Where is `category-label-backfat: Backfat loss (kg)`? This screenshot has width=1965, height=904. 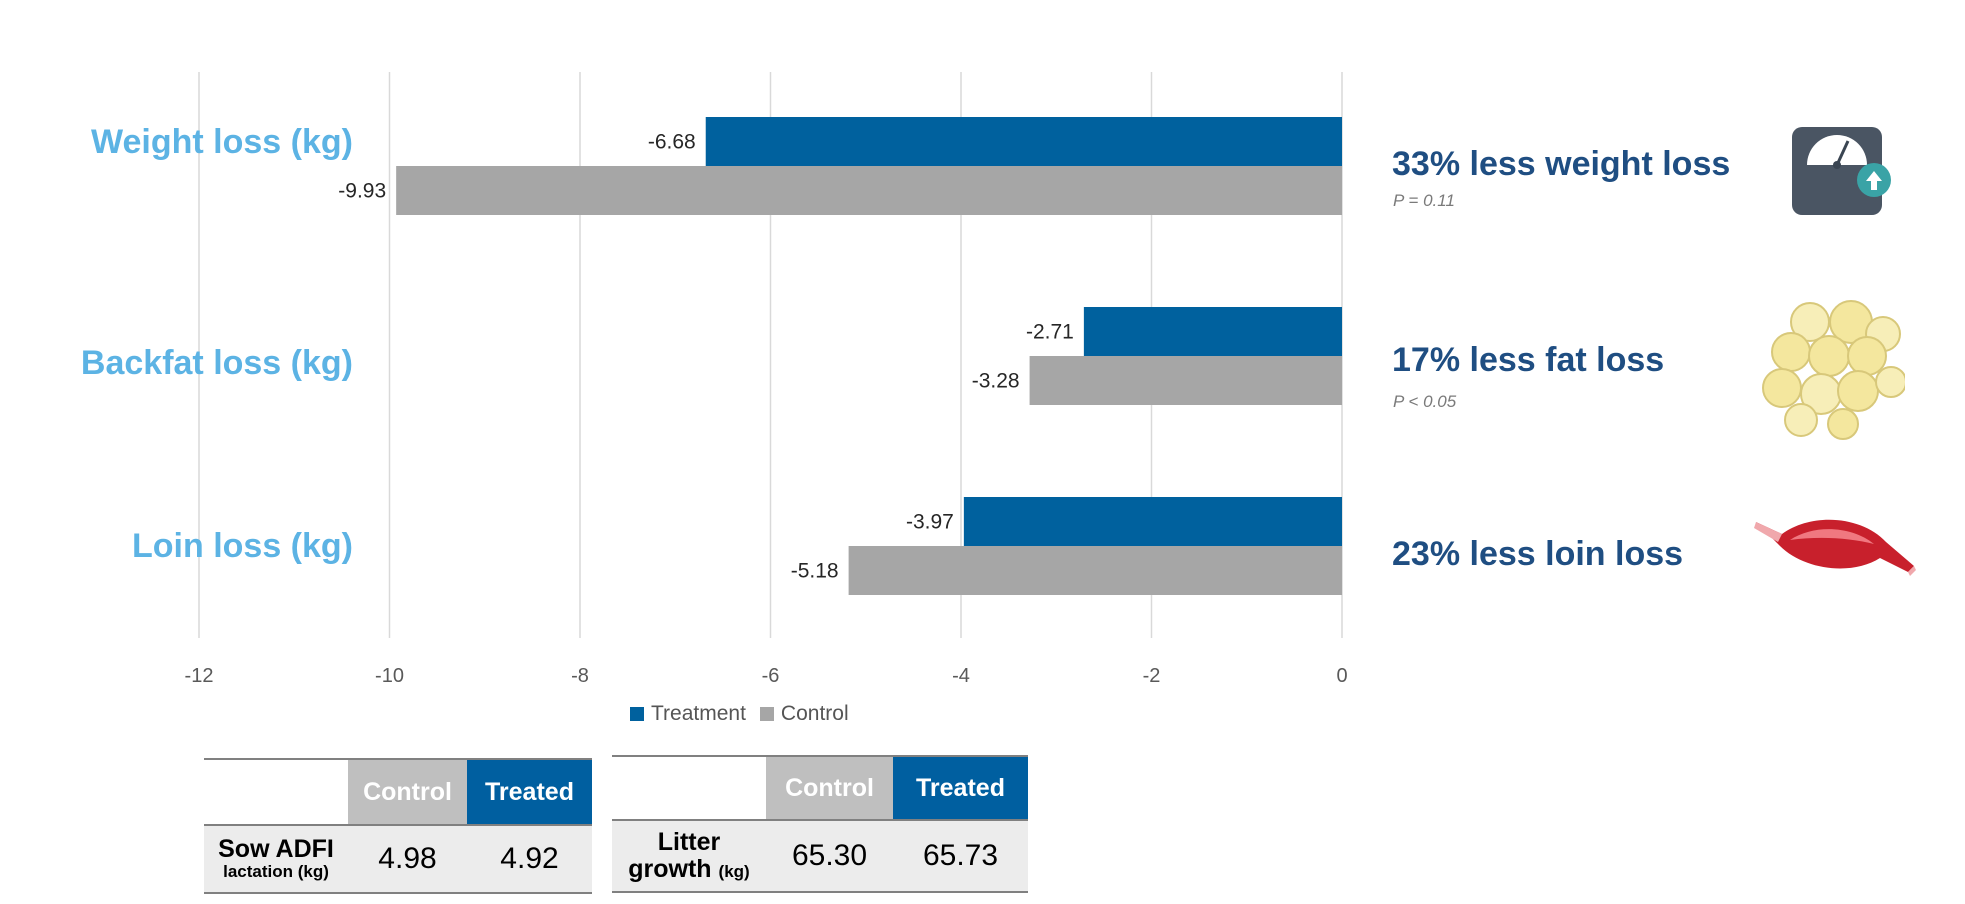 category-label-backfat: Backfat loss (kg) is located at coordinates (216, 363).